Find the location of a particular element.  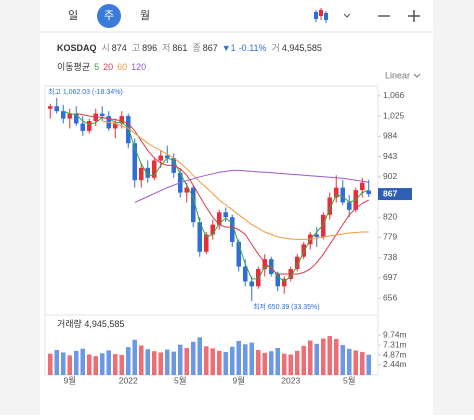

x-tick-label: 2023 is located at coordinates (290, 380).